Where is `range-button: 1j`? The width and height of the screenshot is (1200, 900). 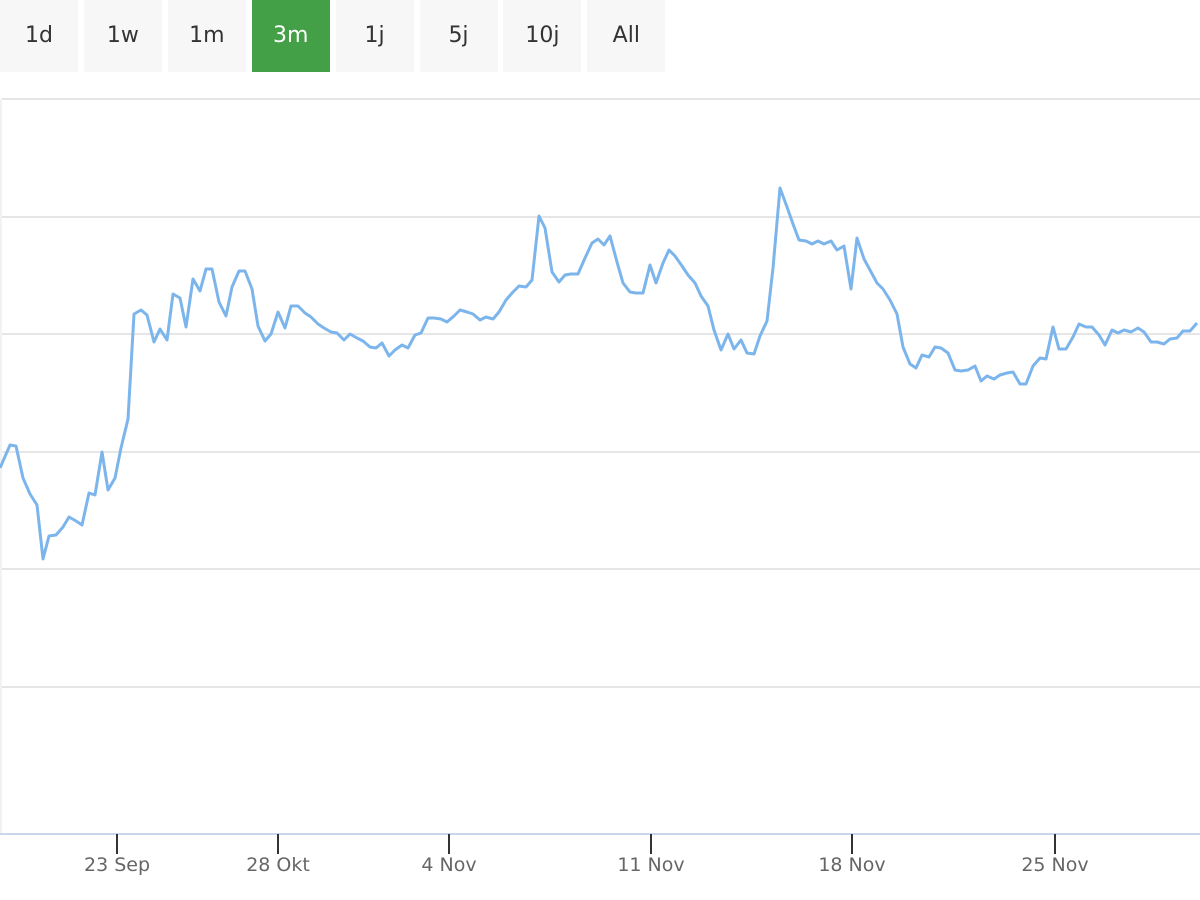 range-button: 1j is located at coordinates (374, 36).